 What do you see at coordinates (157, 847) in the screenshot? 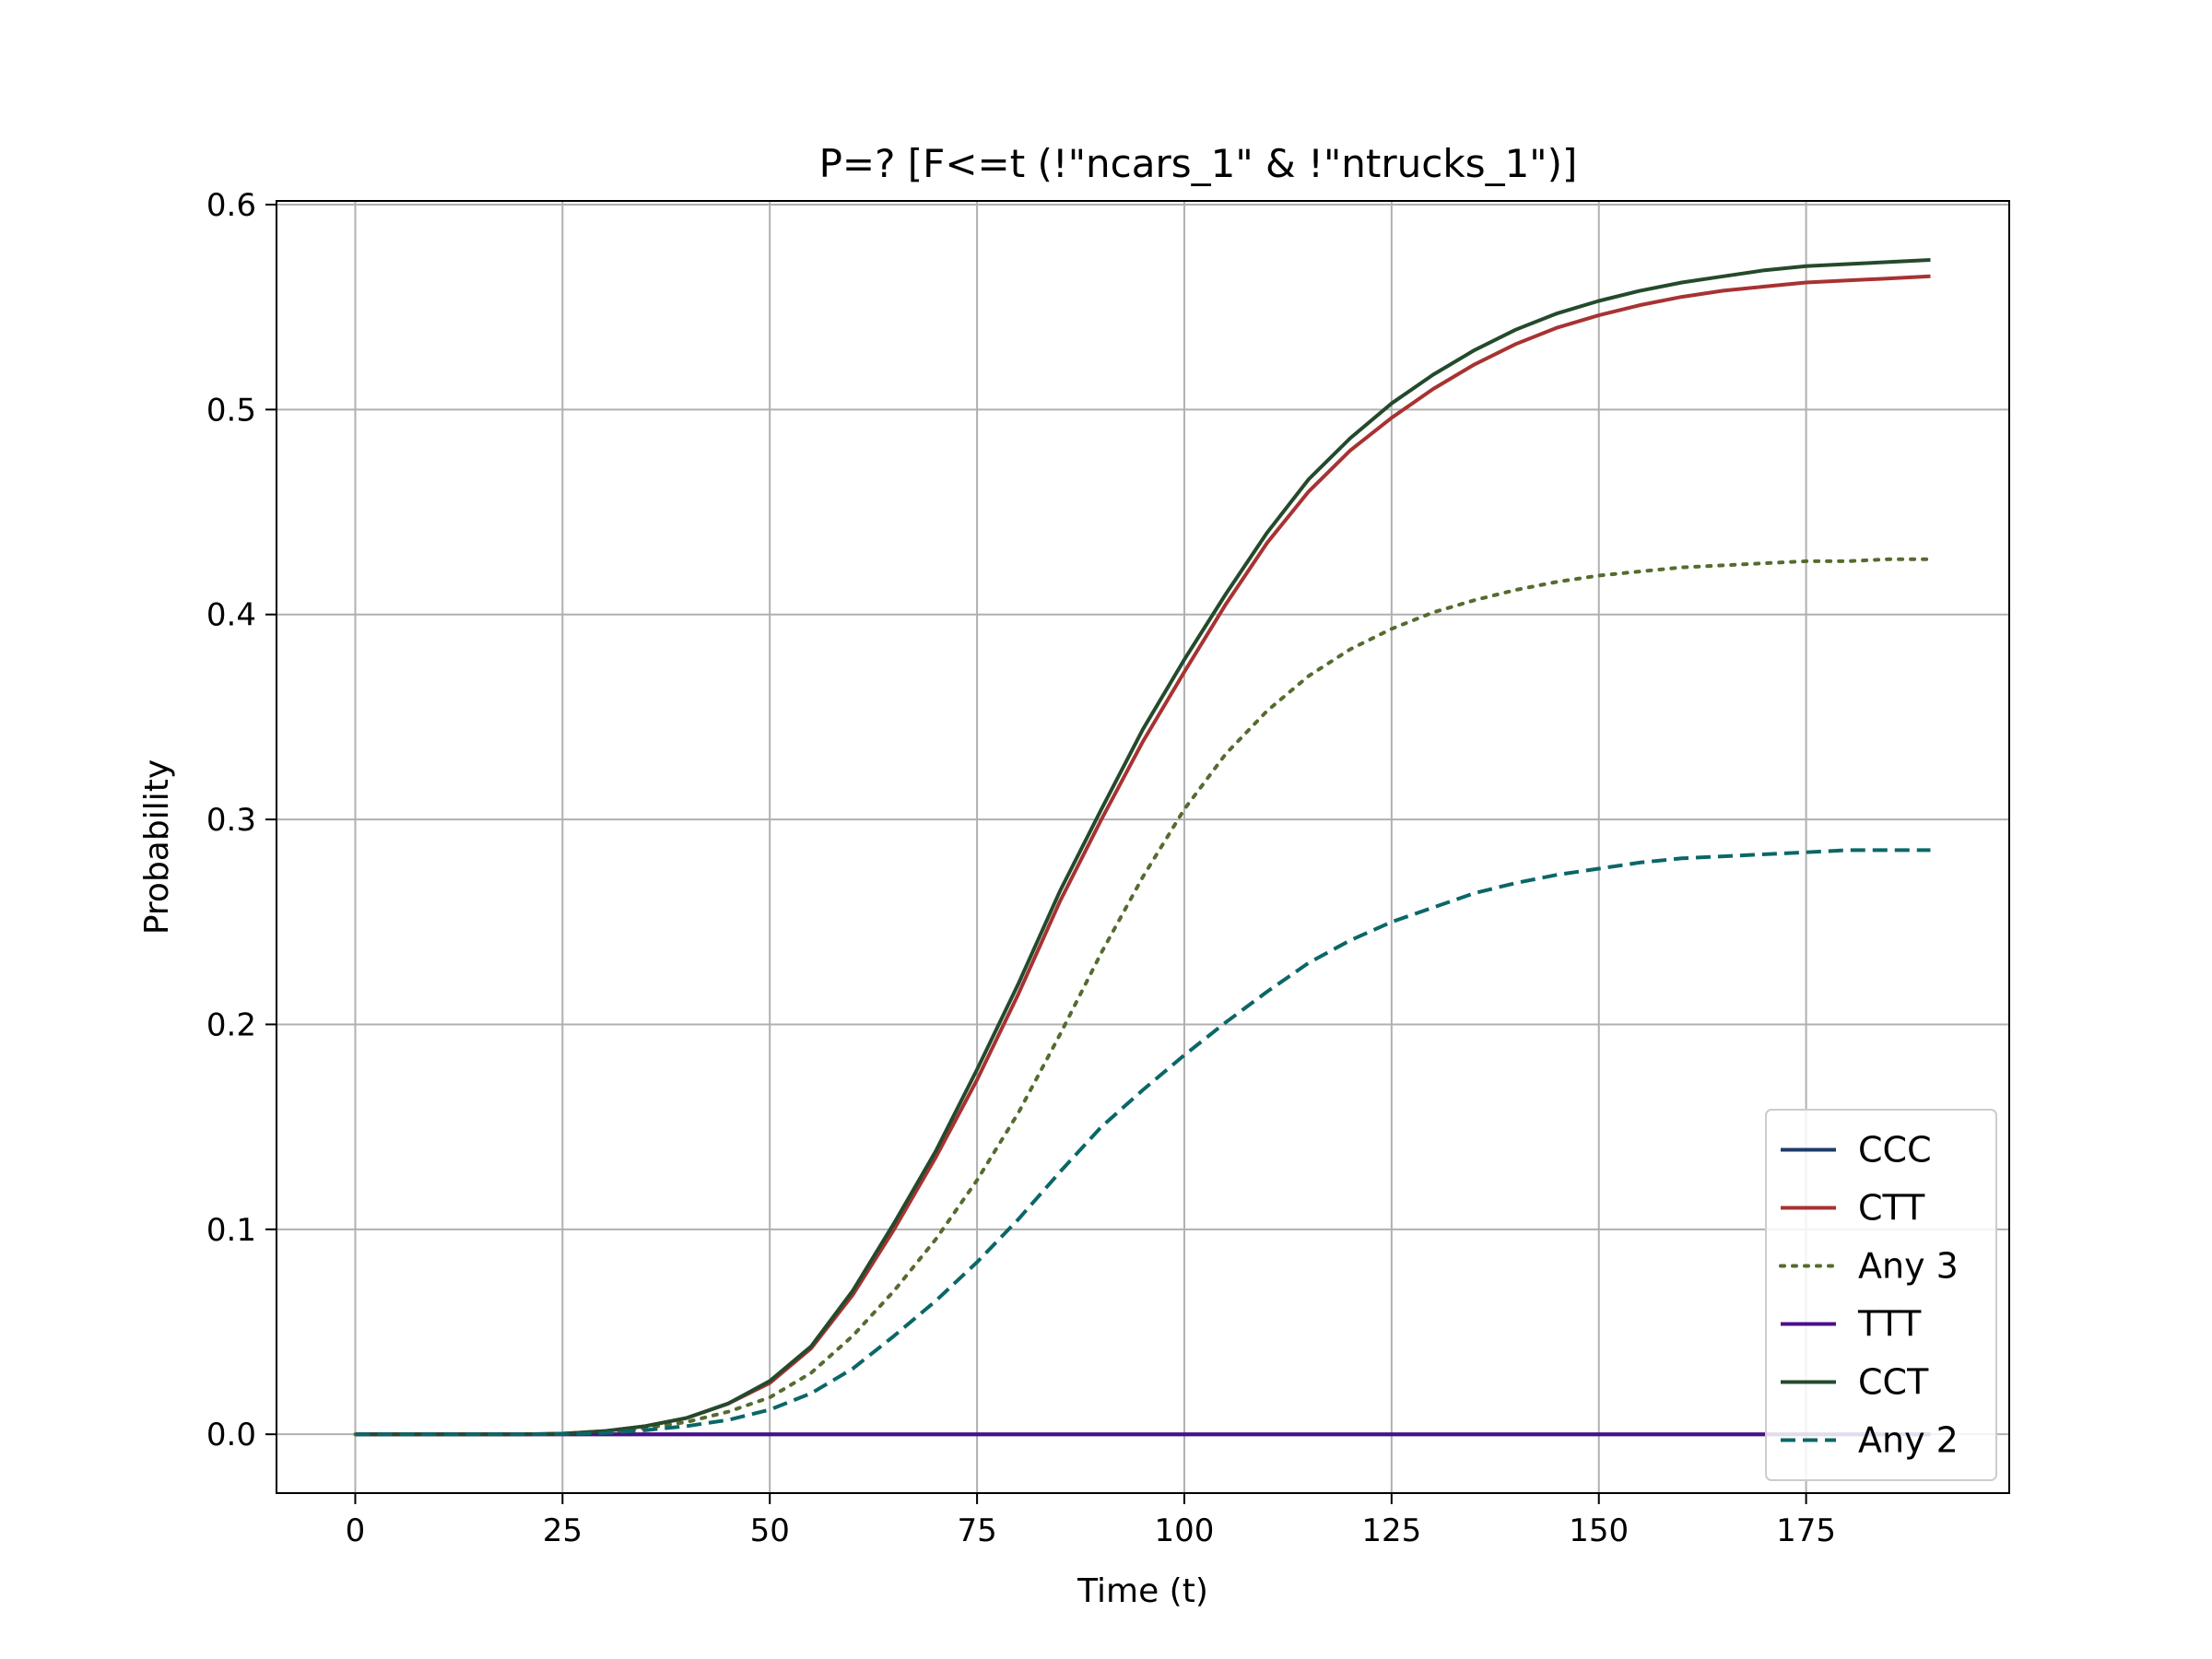
I see `y-axis-label: Probability` at bounding box center [157, 847].